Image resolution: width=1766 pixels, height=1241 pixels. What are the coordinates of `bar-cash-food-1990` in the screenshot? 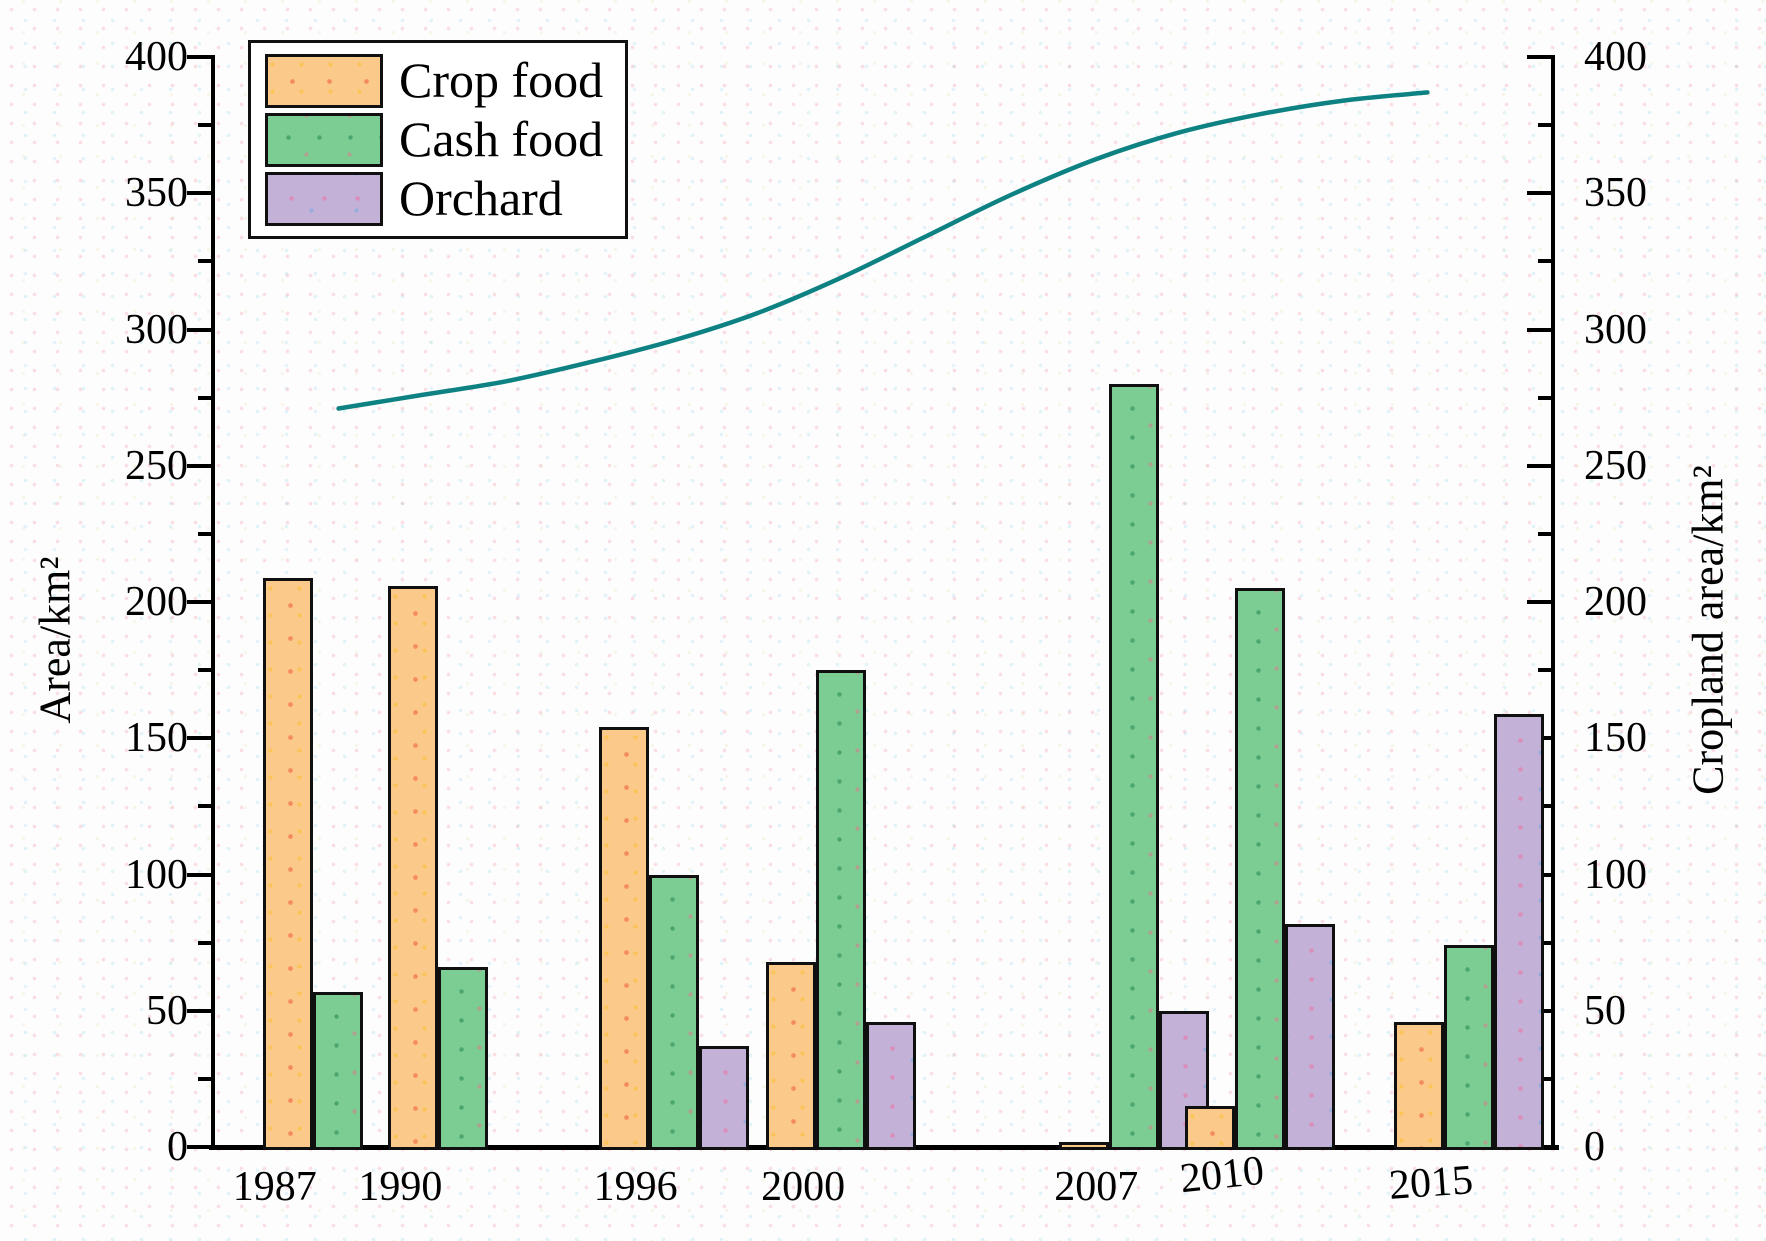 It's located at (463, 1058).